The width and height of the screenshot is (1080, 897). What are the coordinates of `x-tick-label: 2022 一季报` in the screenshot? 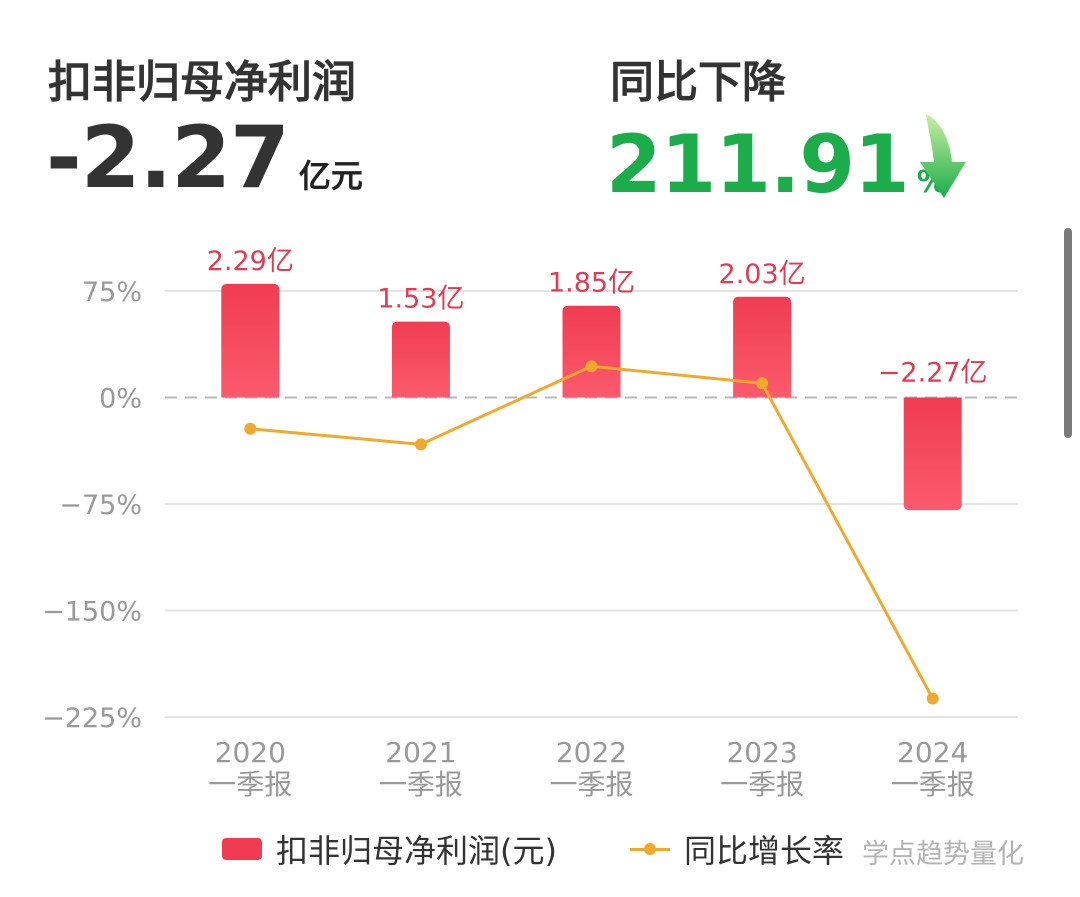 It's located at (591, 768).